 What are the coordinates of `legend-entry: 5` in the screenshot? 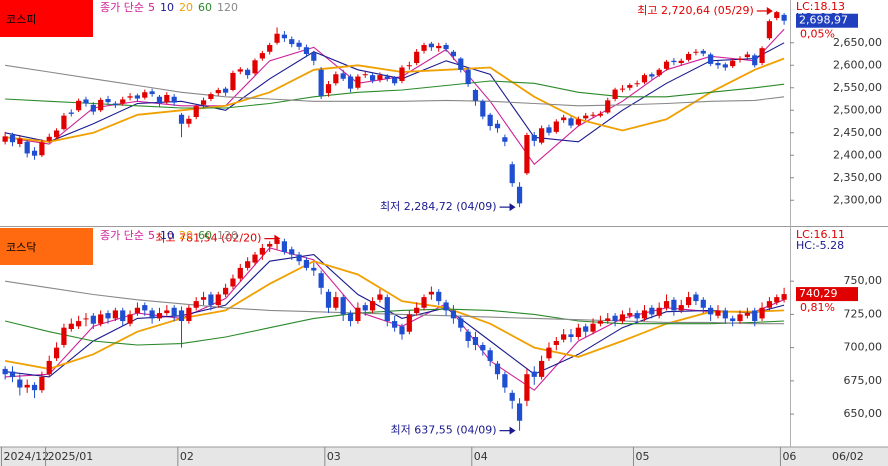 It's located at (151, 235).